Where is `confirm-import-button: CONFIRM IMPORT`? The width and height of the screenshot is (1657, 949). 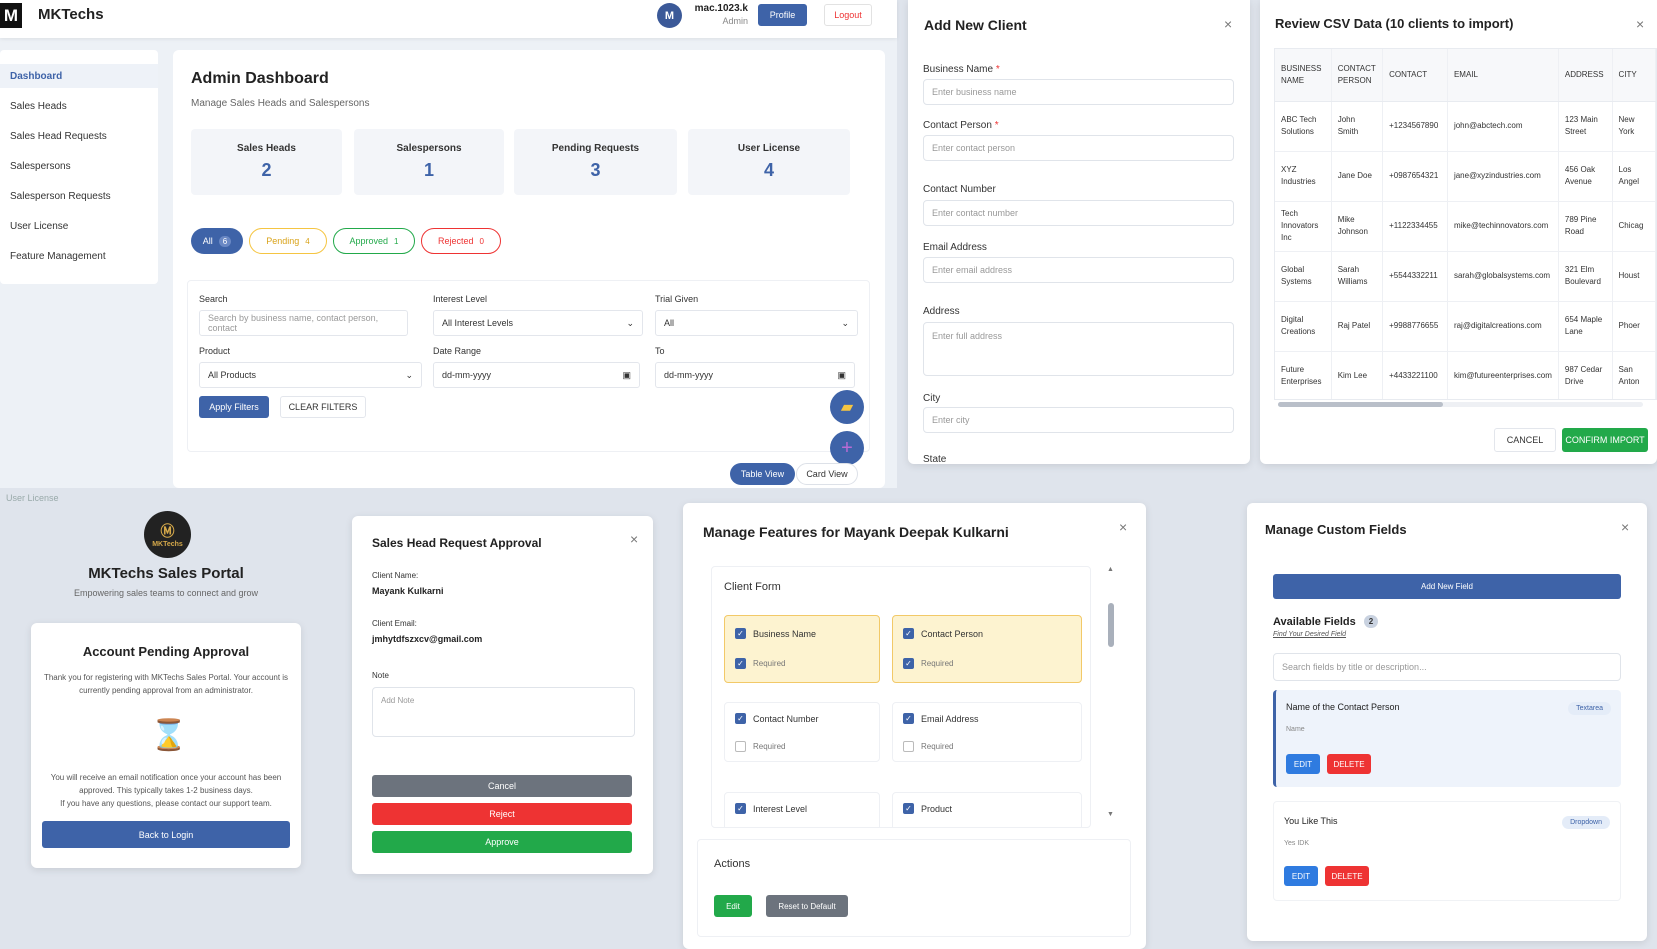 confirm-import-button: CONFIRM IMPORT is located at coordinates (1605, 440).